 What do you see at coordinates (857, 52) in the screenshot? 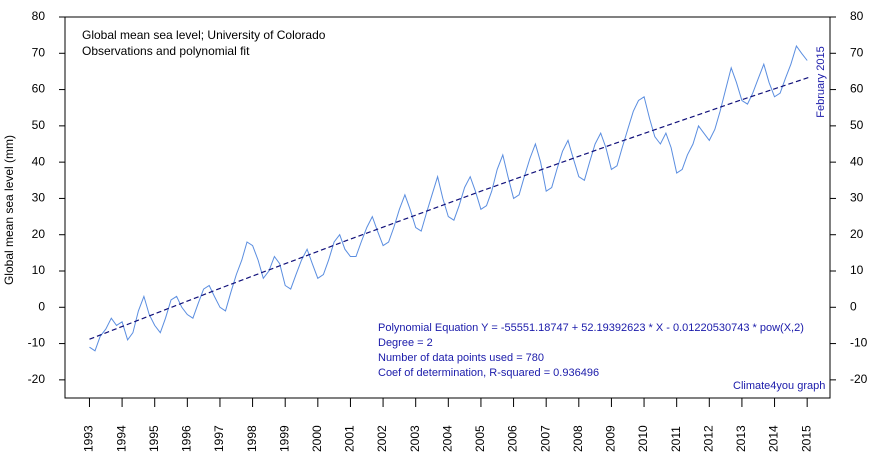
I see `y2-tick-label: 70` at bounding box center [857, 52].